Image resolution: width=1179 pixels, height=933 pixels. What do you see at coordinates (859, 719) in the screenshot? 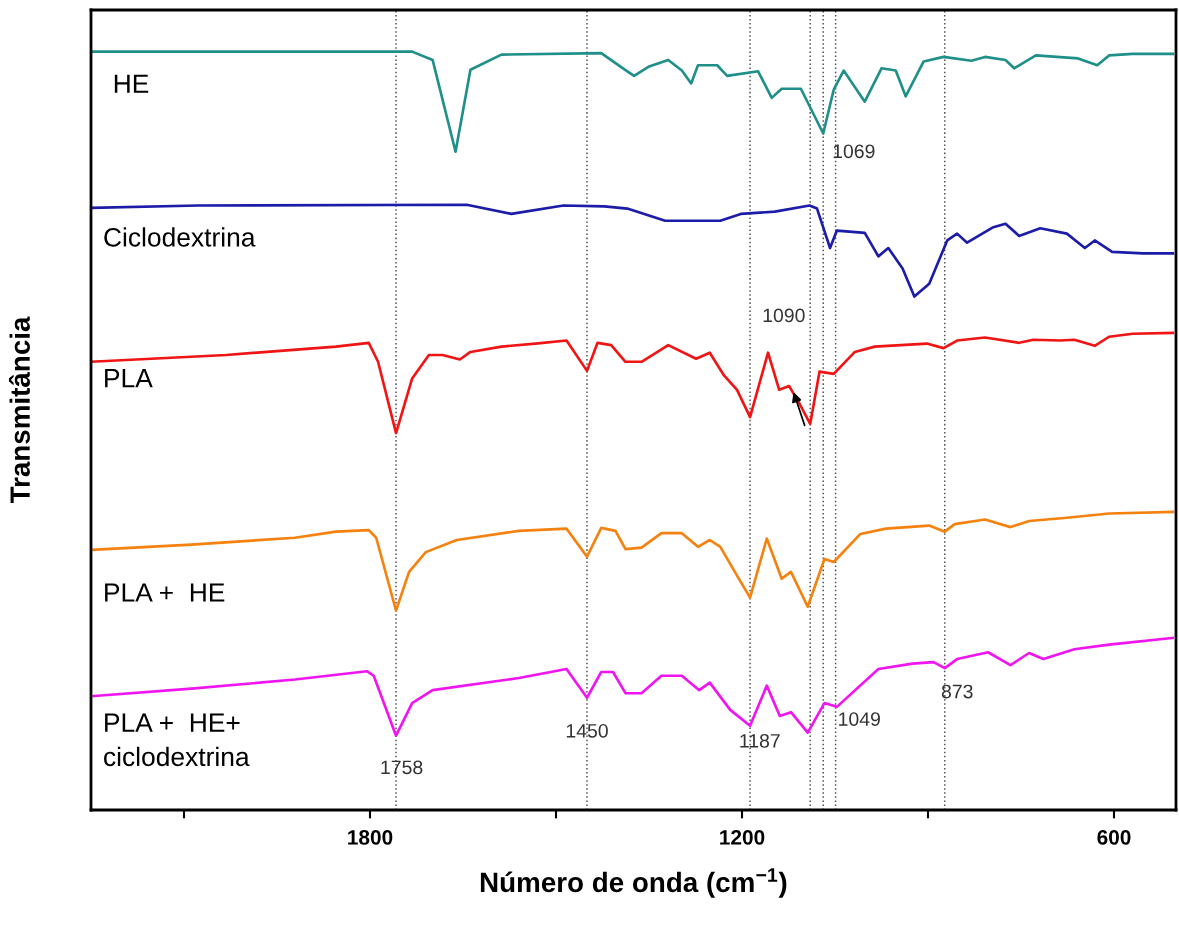
I see `annotation: 1049` at bounding box center [859, 719].